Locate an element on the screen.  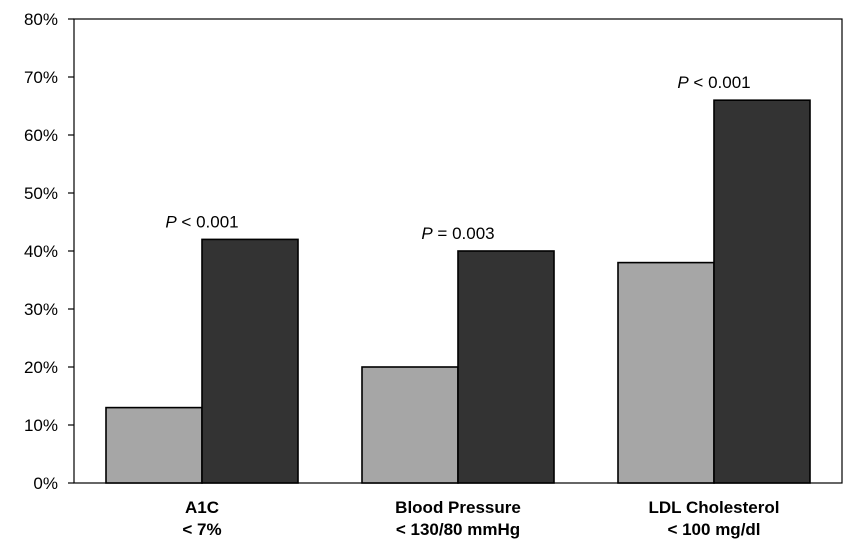
category-sublabel: < 7% is located at coordinates (201, 529).